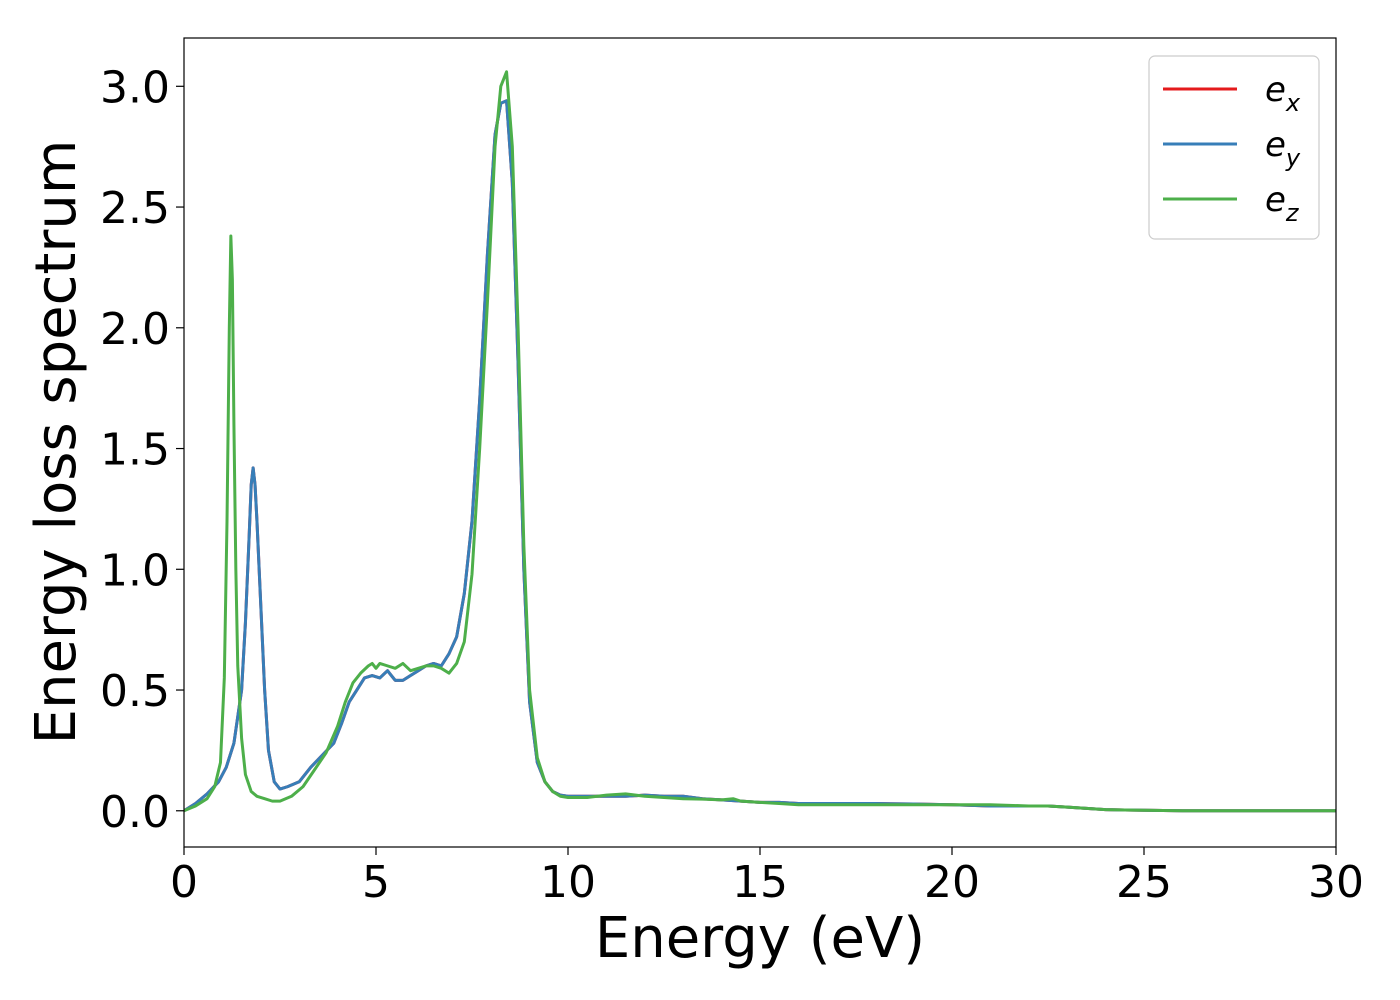 The height and width of the screenshot is (1000, 1400). What do you see at coordinates (1144, 882) in the screenshot?
I see `x-tick-label: 25` at bounding box center [1144, 882].